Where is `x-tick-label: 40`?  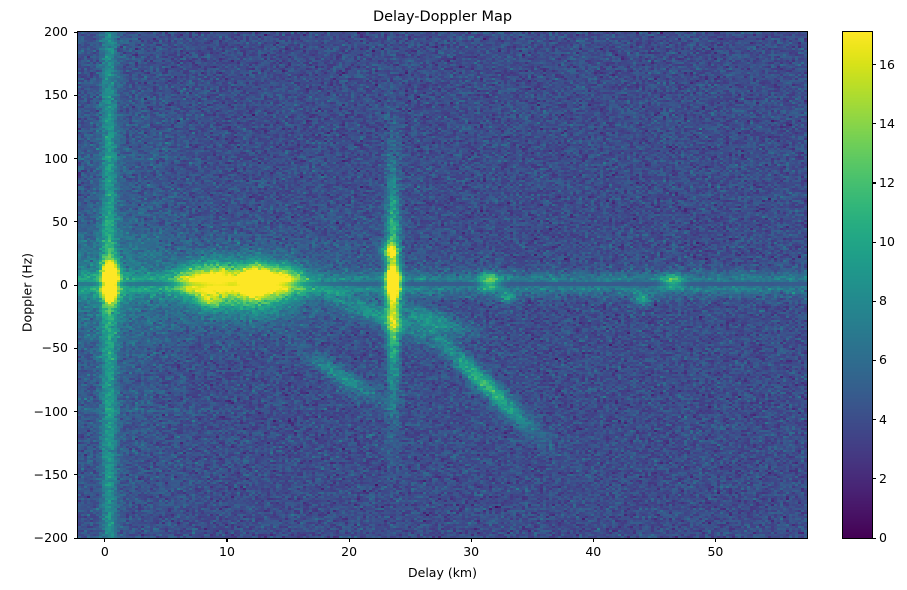 x-tick-label: 40 is located at coordinates (593, 551).